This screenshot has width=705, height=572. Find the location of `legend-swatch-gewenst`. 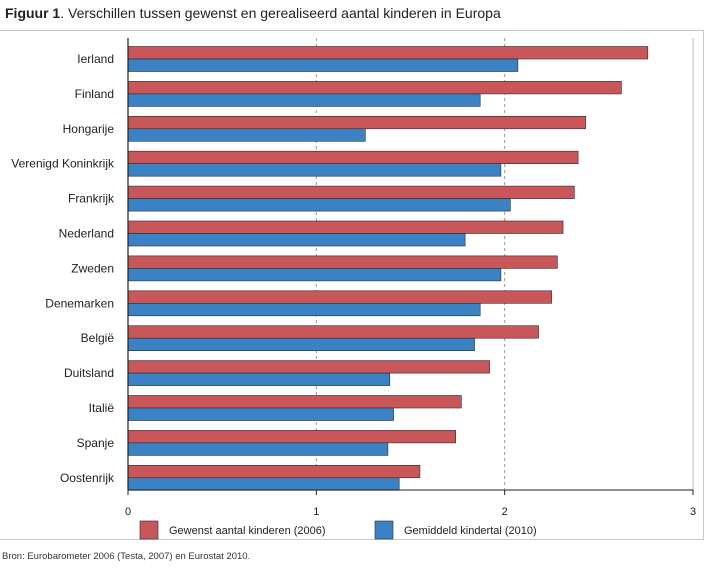

legend-swatch-gewenst is located at coordinates (149, 530).